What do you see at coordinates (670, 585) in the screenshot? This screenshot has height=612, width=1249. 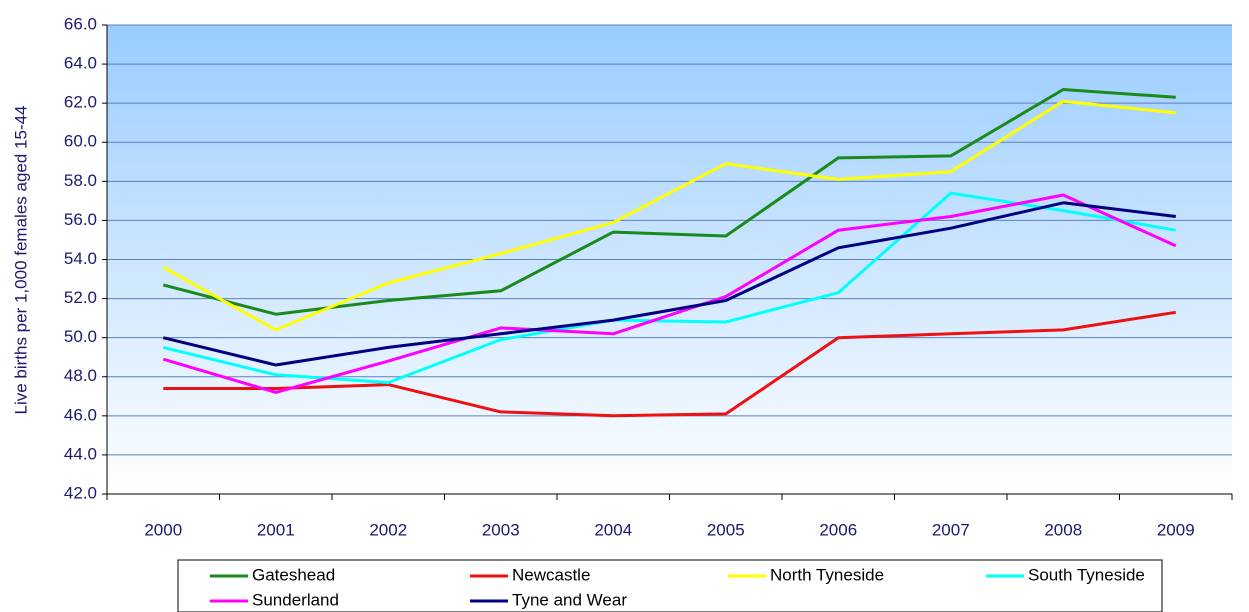 I see `legend-box` at bounding box center [670, 585].